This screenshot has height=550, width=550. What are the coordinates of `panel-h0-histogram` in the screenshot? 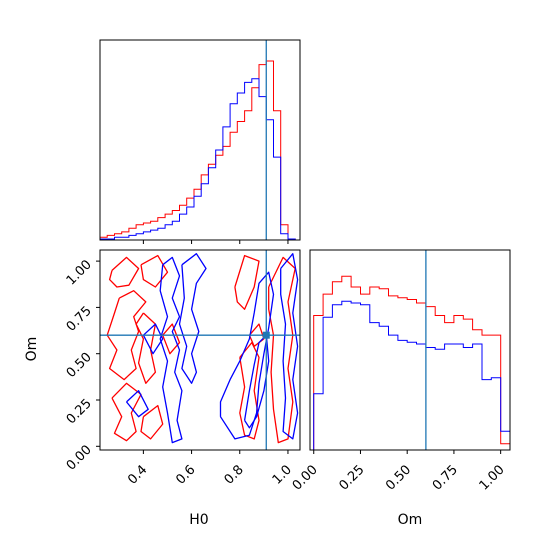 It's located at (200, 141).